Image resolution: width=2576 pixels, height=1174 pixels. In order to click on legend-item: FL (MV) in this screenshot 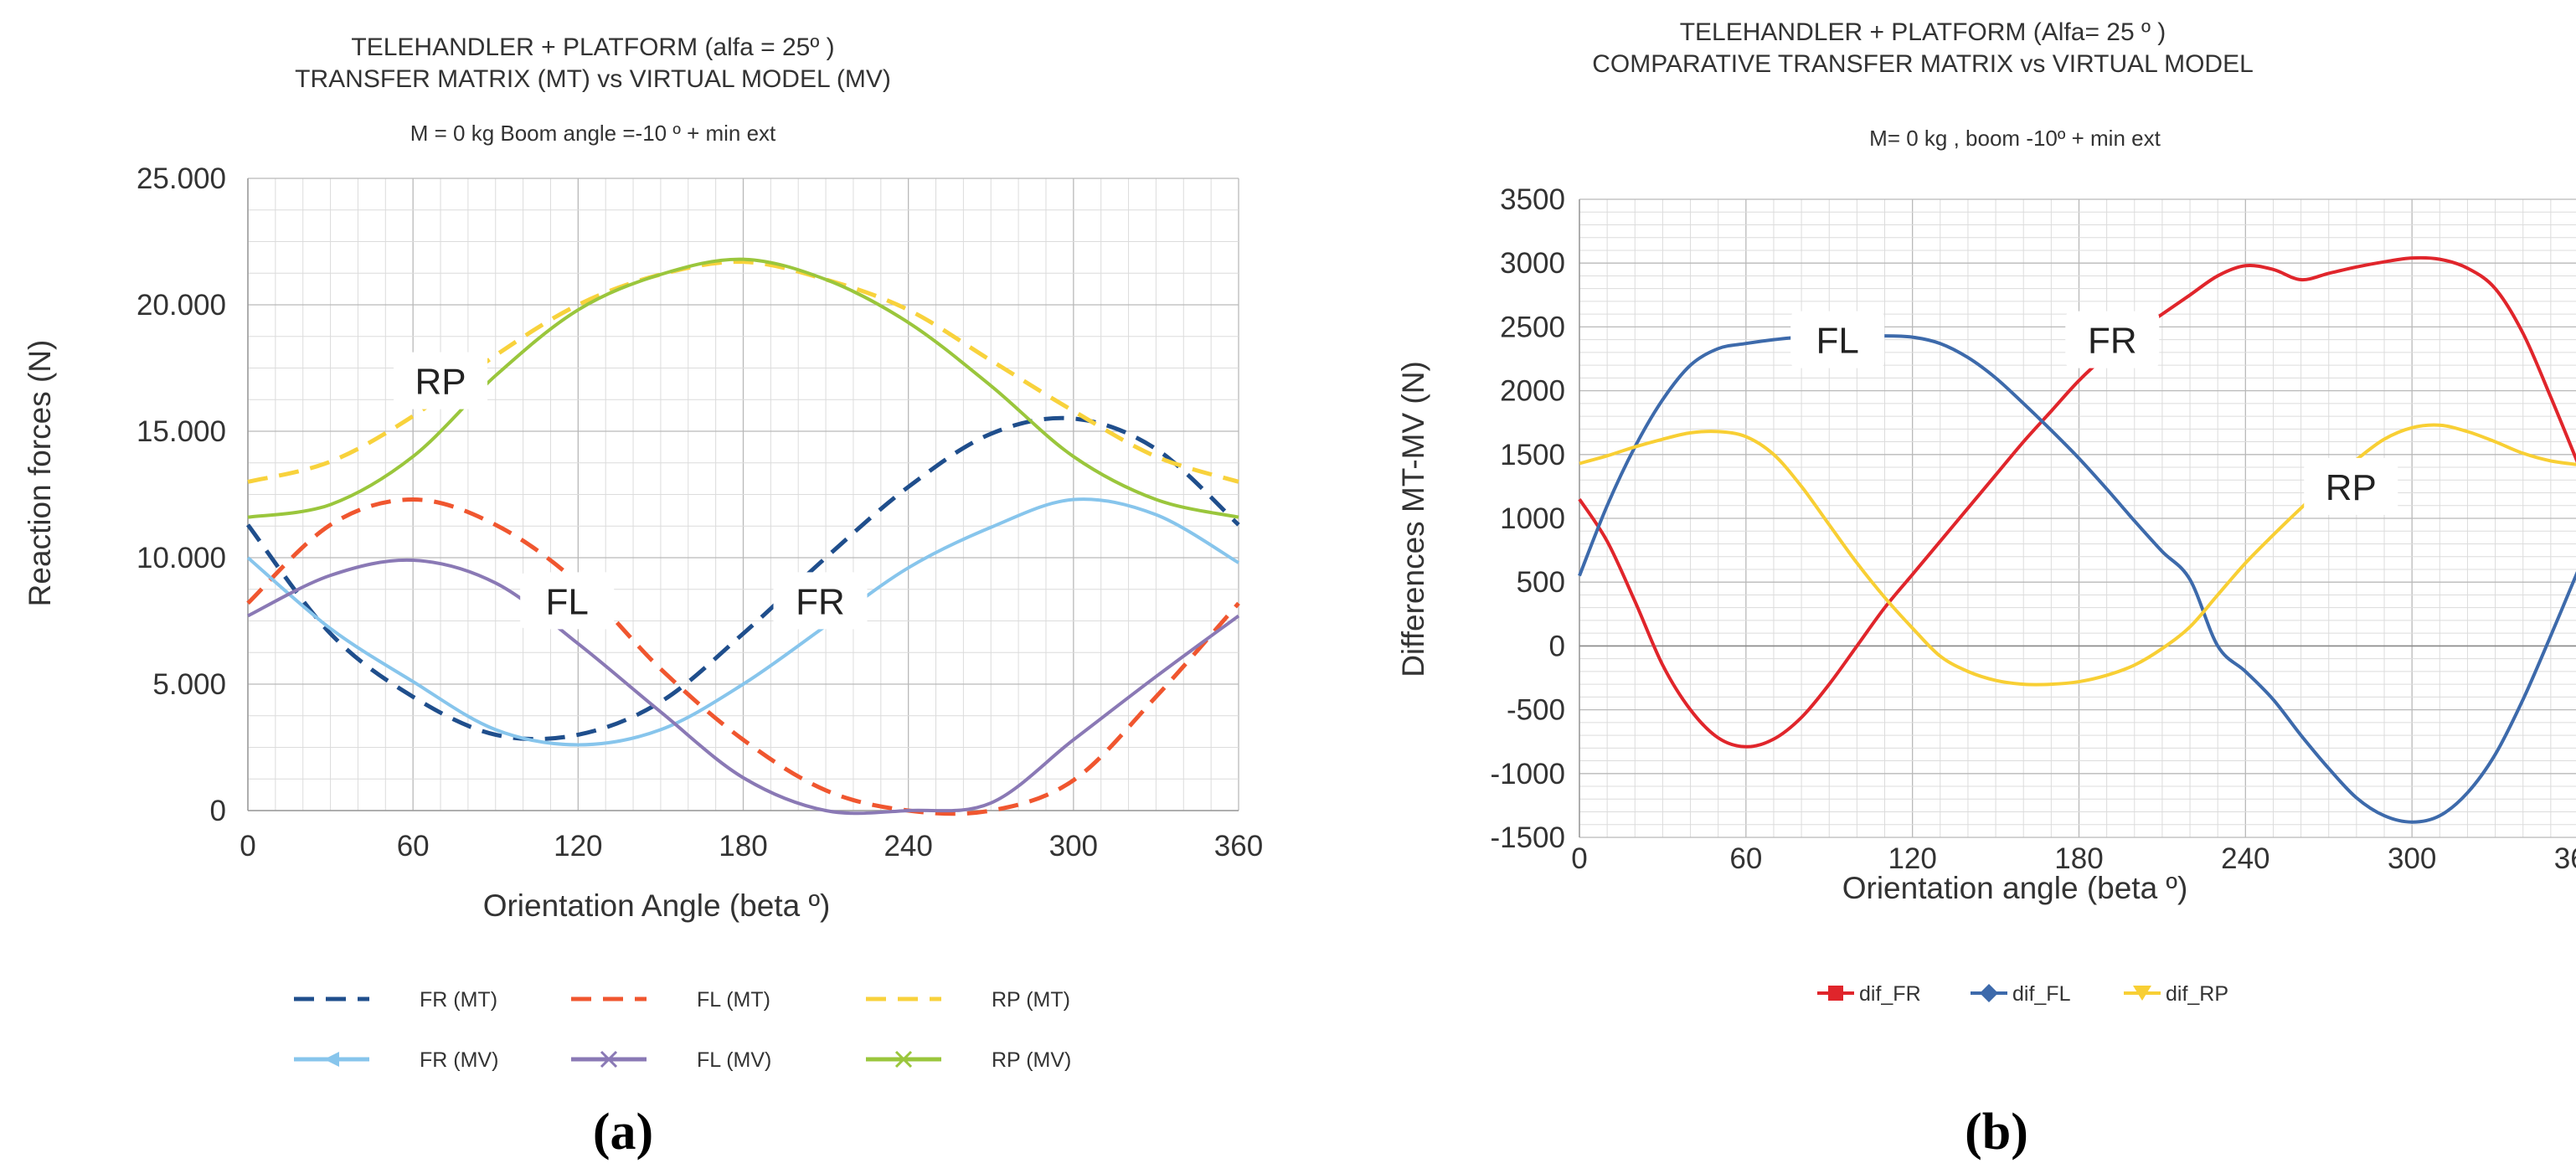, I will do `click(671, 1060)`.